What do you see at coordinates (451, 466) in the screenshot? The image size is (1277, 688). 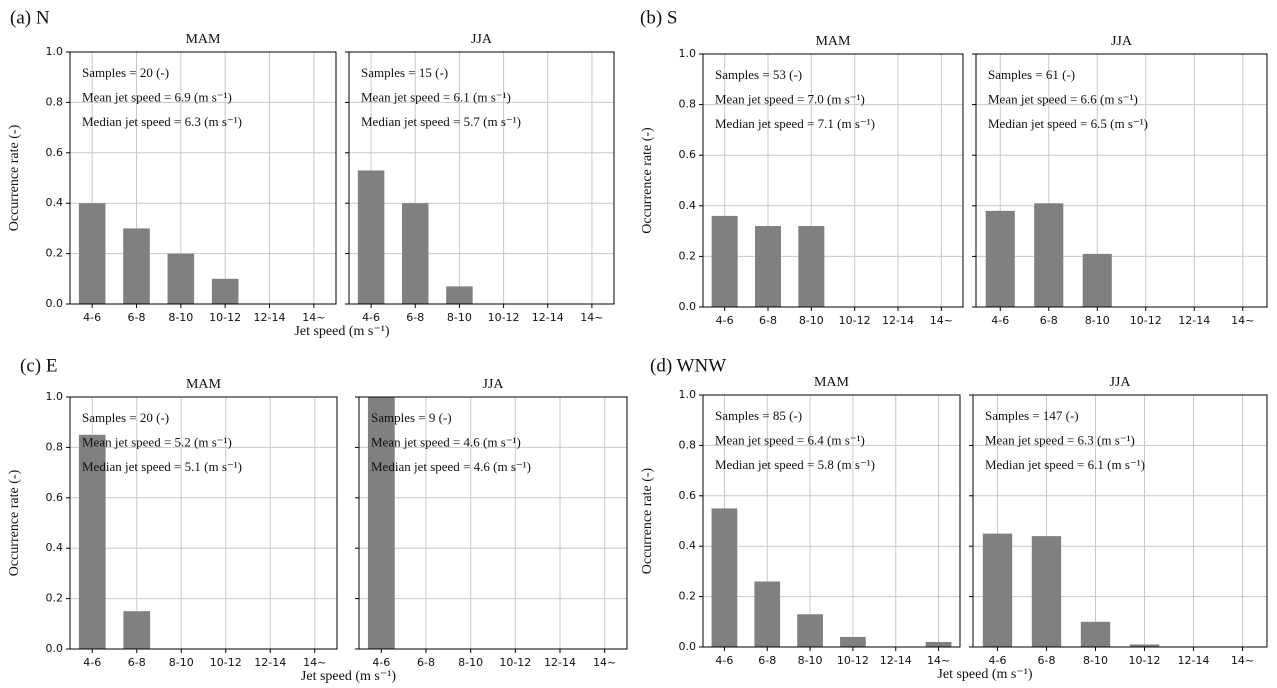 I see `annotation: Median jet speed = 4.6 (m s⁻¹)` at bounding box center [451, 466].